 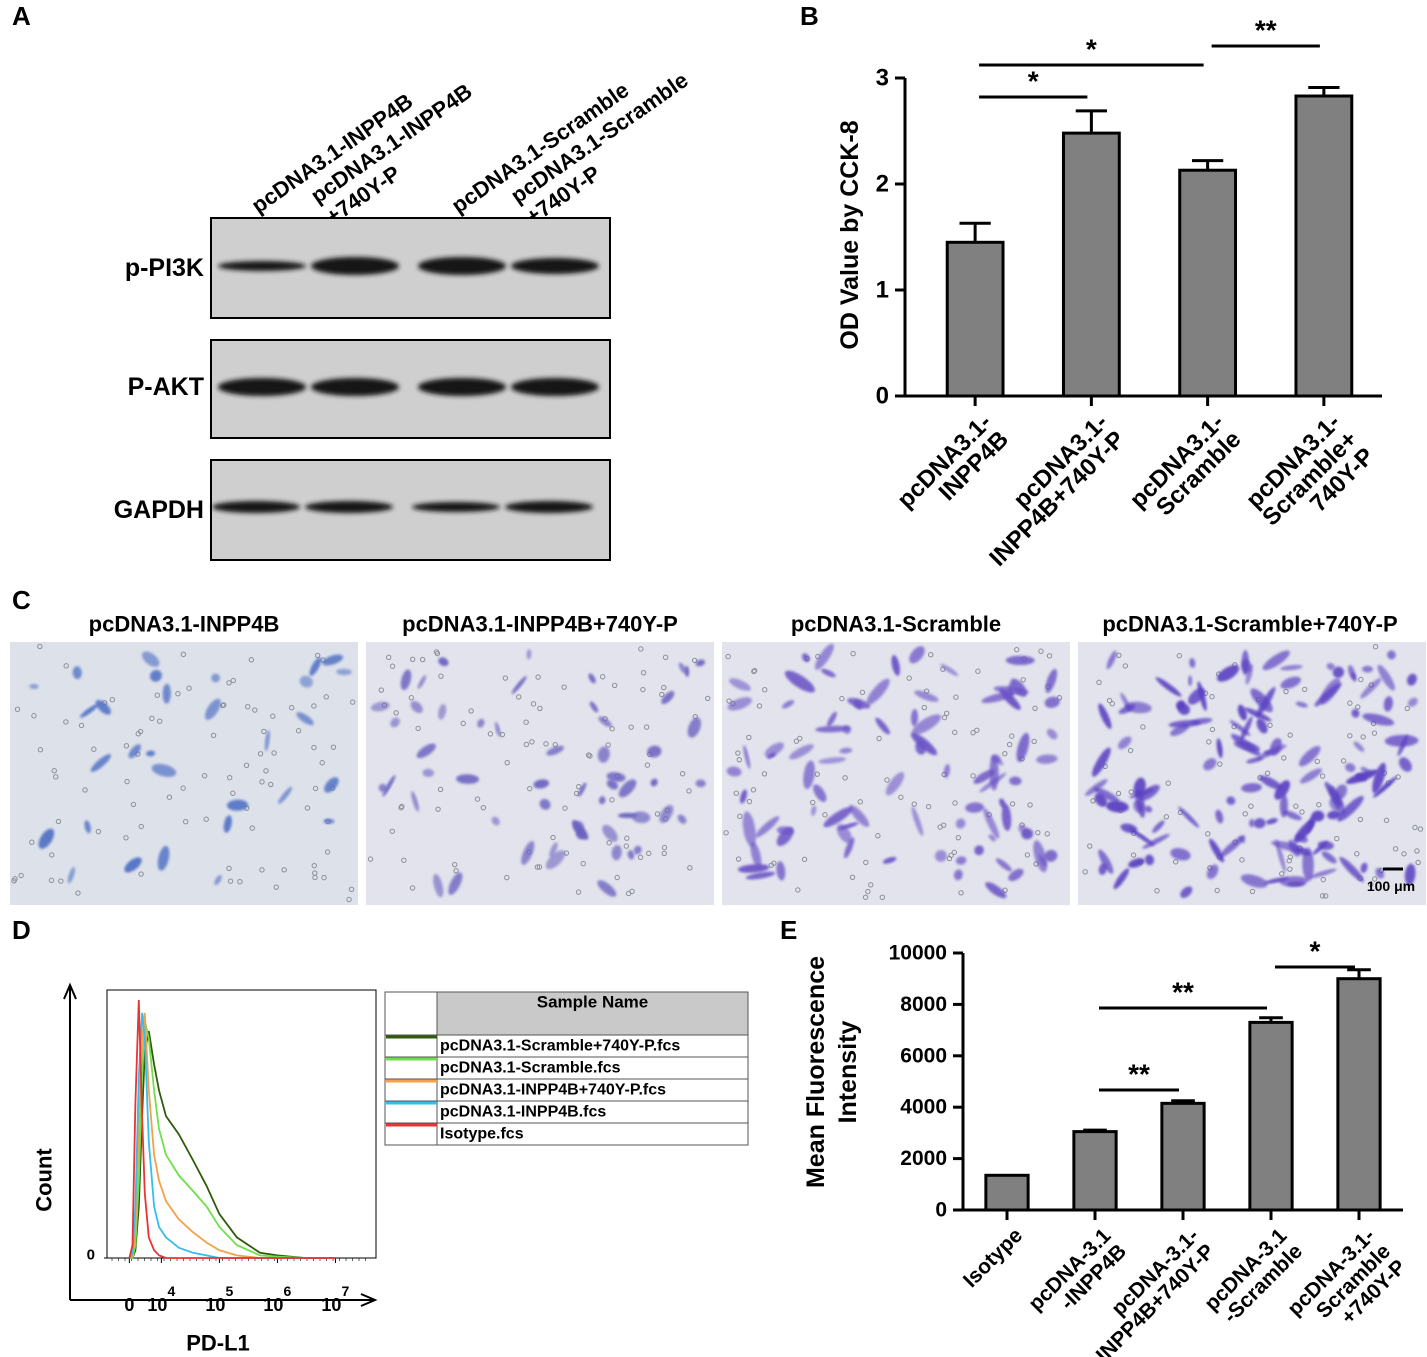 I want to click on significance-label: *, so click(x=1315, y=951).